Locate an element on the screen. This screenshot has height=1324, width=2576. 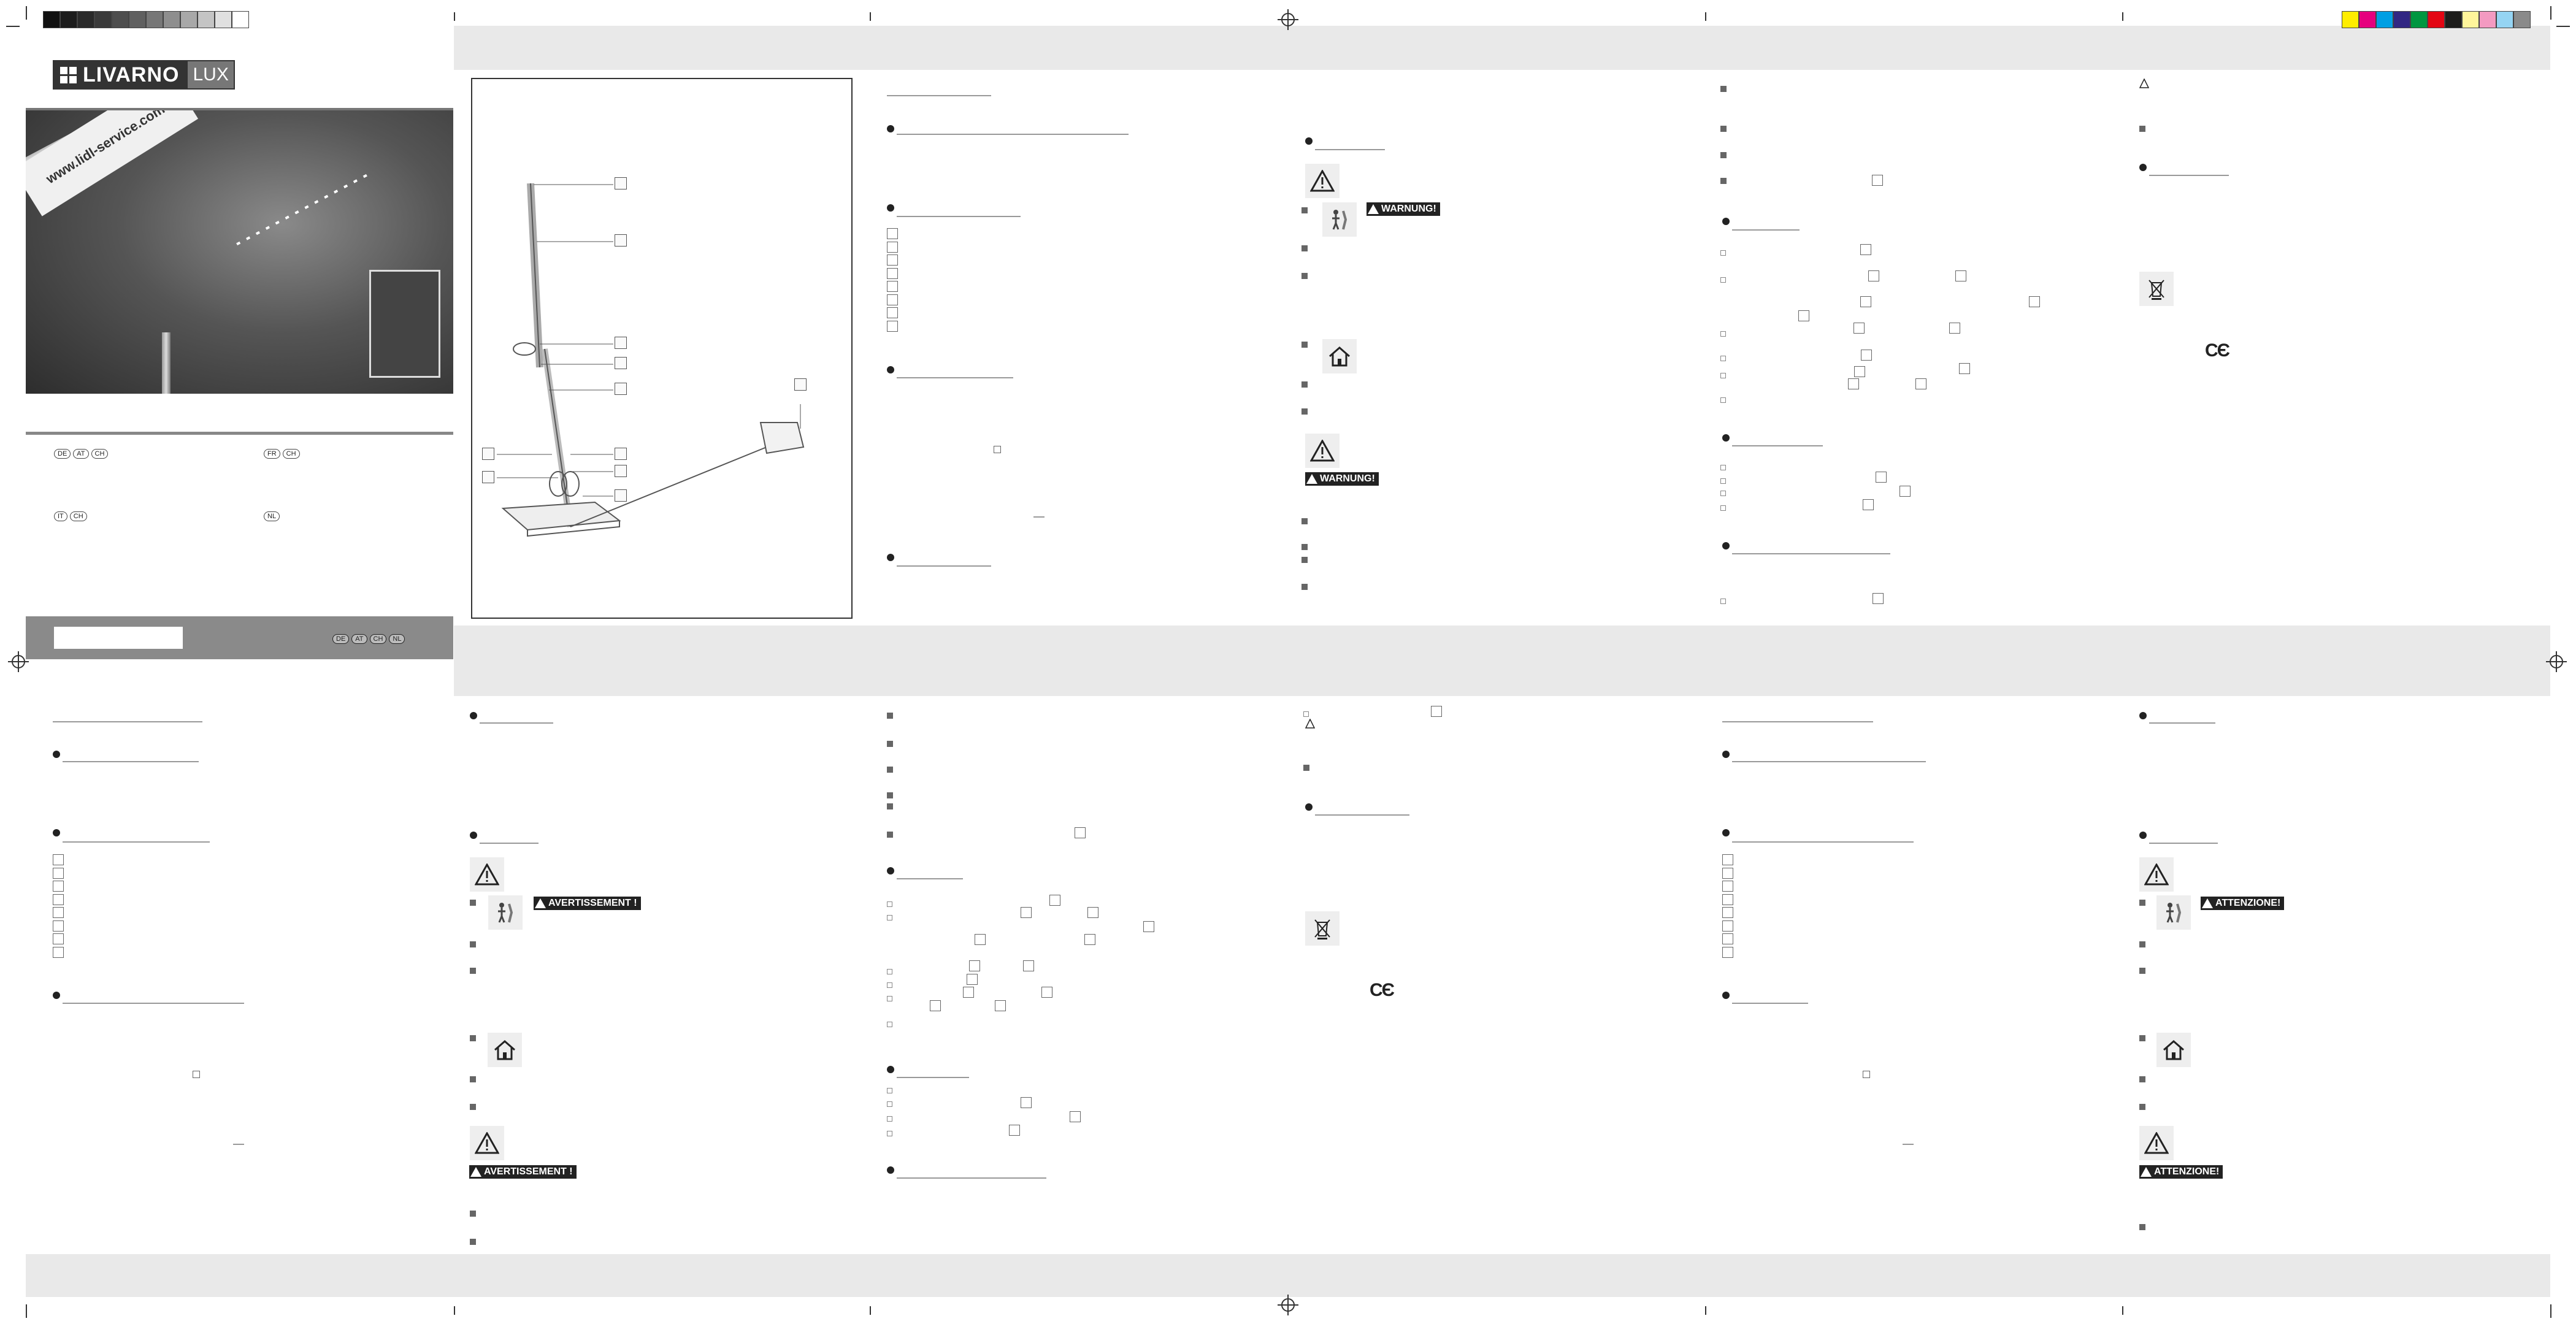
registration-mark-right is located at coordinates (2556, 661).